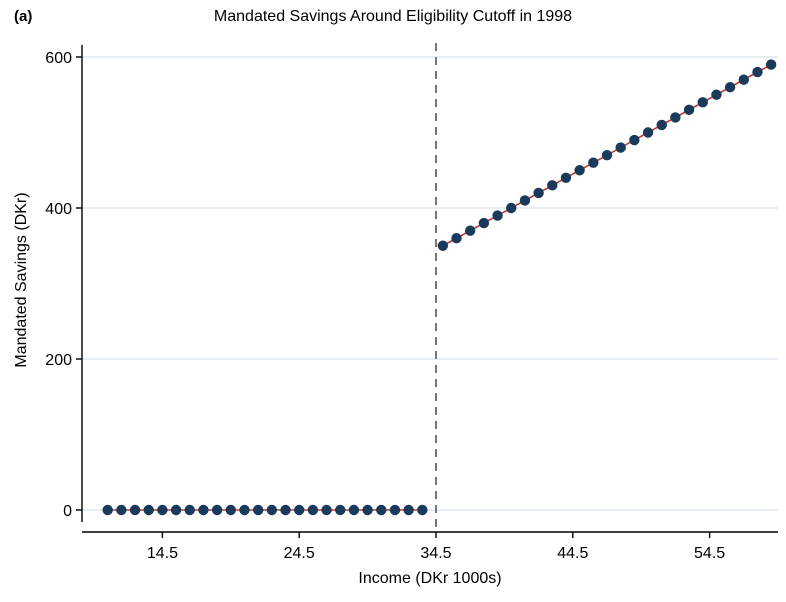  What do you see at coordinates (67, 511) in the screenshot?
I see `y-tick-label: 0` at bounding box center [67, 511].